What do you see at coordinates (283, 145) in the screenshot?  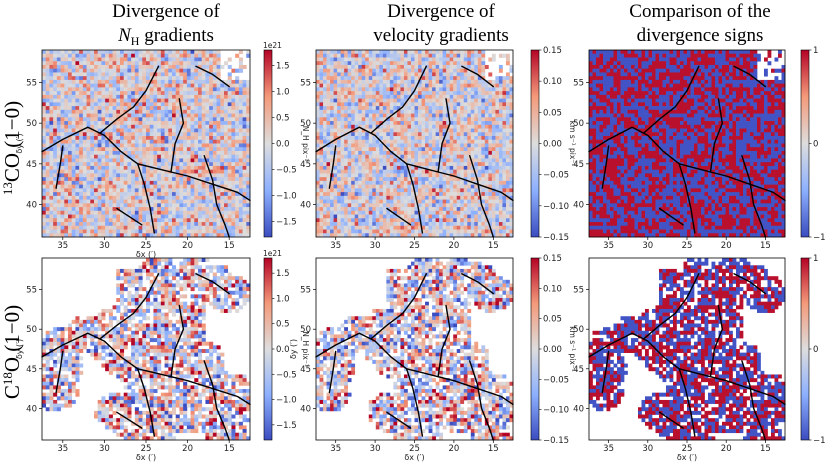 I see `colorbar-tick-label: 0.0` at bounding box center [283, 145].